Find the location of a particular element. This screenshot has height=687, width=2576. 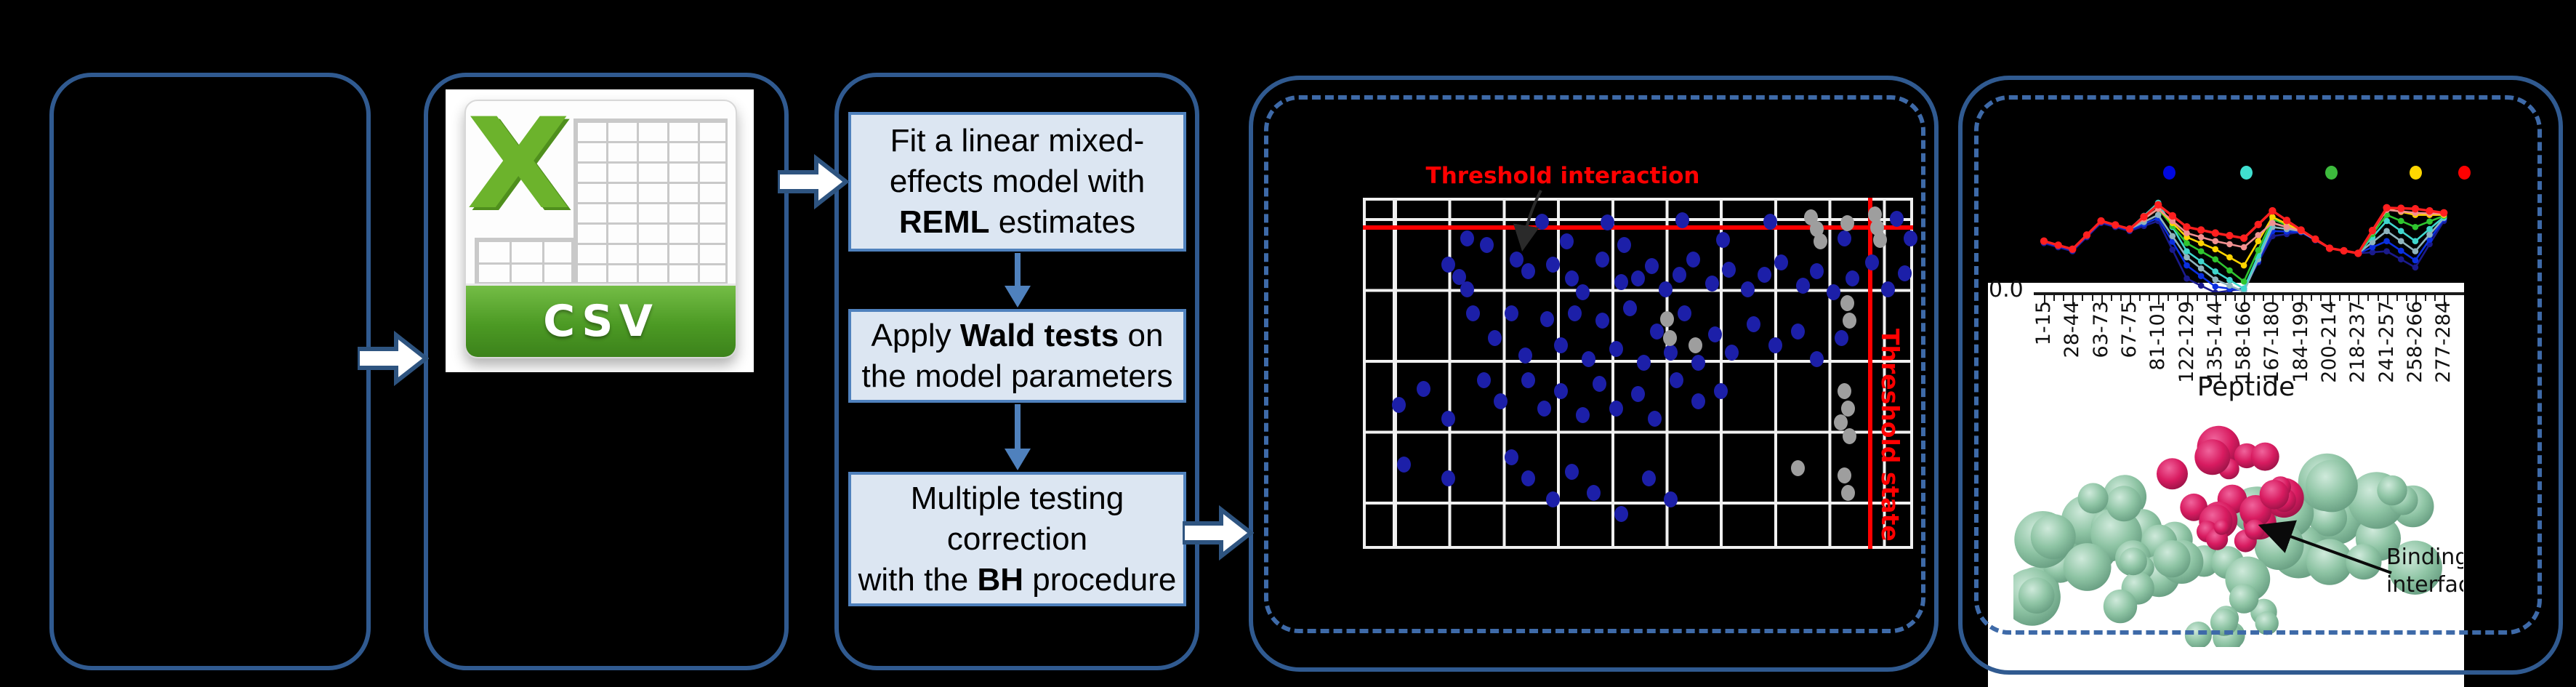

csv-label: CSV is located at coordinates (601, 321).